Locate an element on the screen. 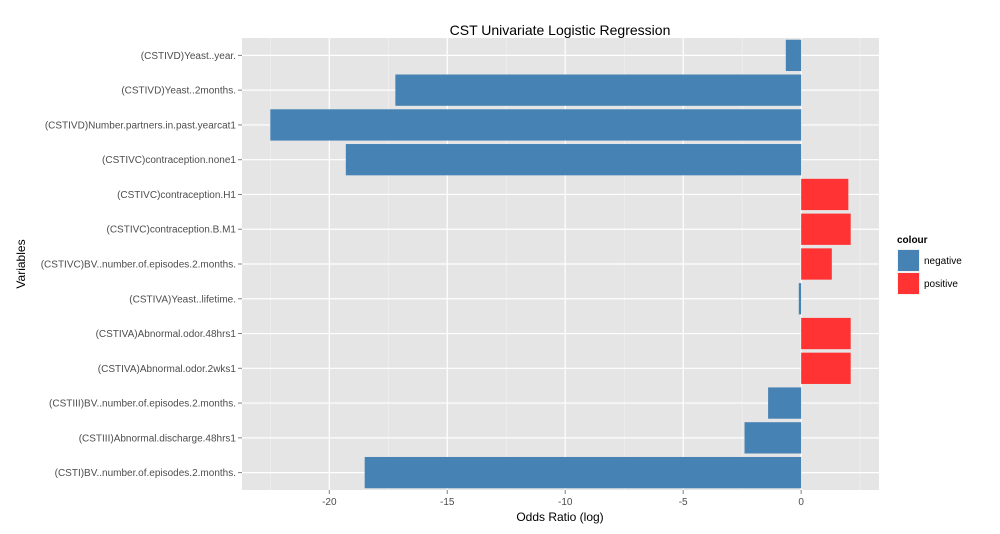  y-tick-label: (CSTIVA)Abnormal.odor.2wks1 is located at coordinates (167, 369).